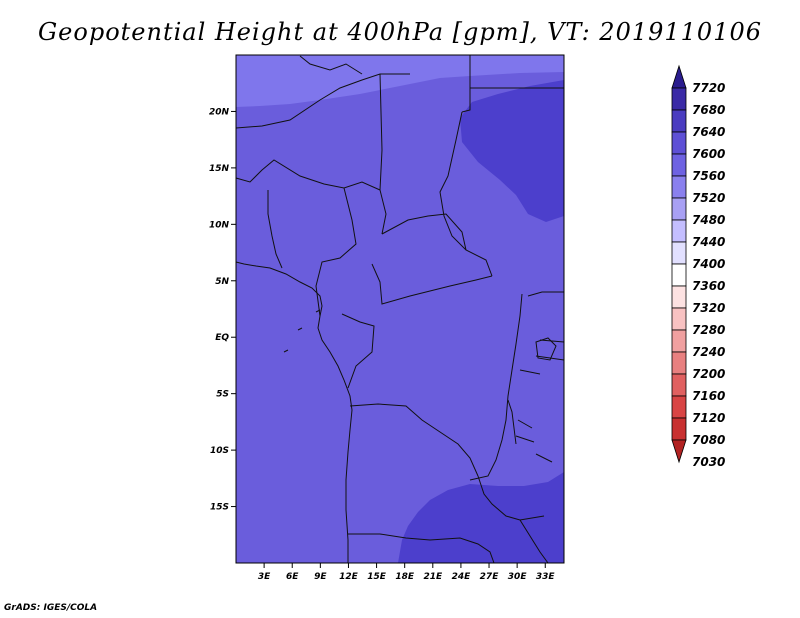 The image size is (800, 618). What do you see at coordinates (433, 577) in the screenshot?
I see `x-tick-label: 21E` at bounding box center [433, 577].